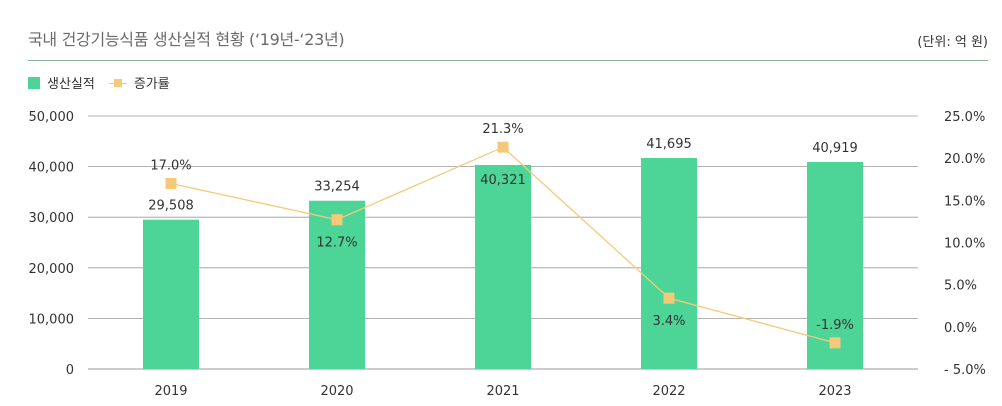 This screenshot has width=1002, height=406. I want to click on x-tick-label: 2020, so click(336, 391).